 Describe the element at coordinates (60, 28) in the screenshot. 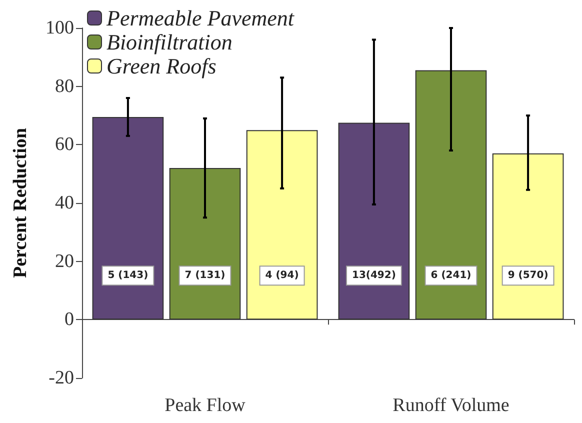

I see `y-tick-label: 100` at that location.